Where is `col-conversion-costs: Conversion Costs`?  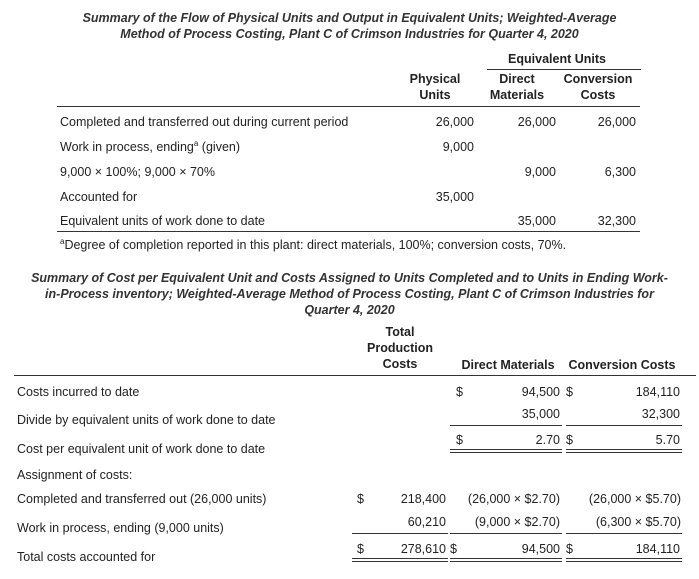 col-conversion-costs: Conversion Costs is located at coordinates (622, 365).